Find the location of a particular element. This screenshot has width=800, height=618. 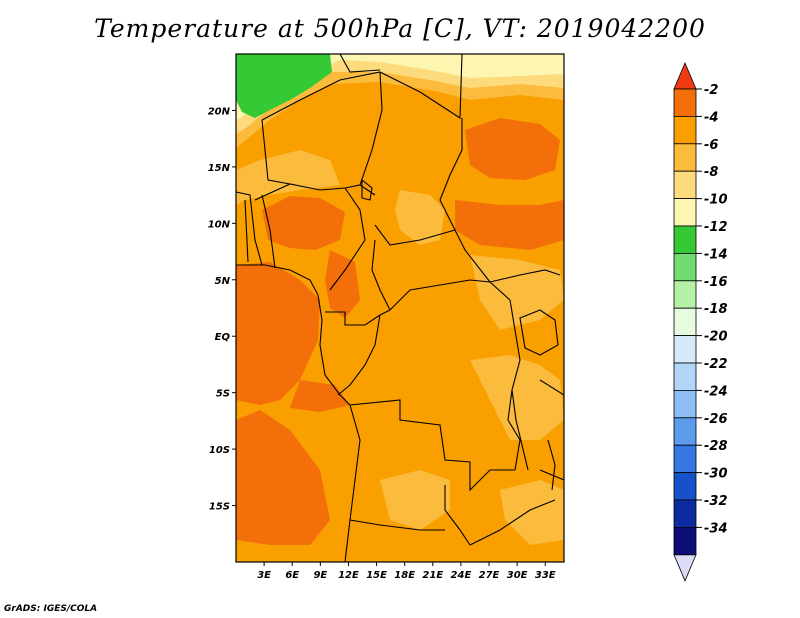

colorbar-bottom-arrow is located at coordinates (685, 568).